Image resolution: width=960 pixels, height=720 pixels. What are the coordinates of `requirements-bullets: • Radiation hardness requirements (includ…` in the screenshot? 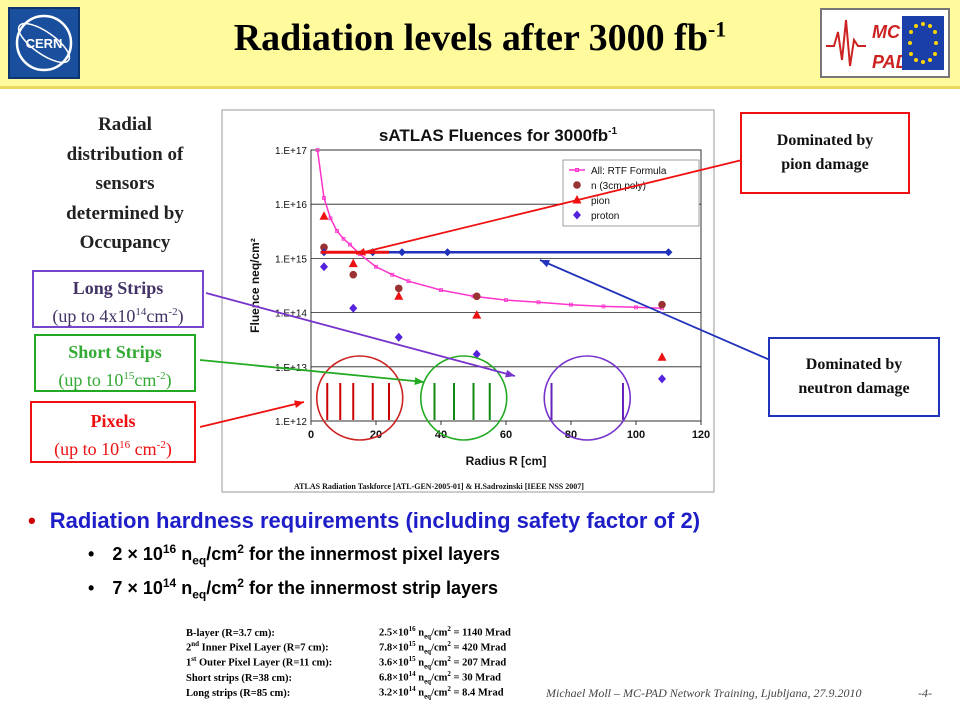 It's located at (478, 554).